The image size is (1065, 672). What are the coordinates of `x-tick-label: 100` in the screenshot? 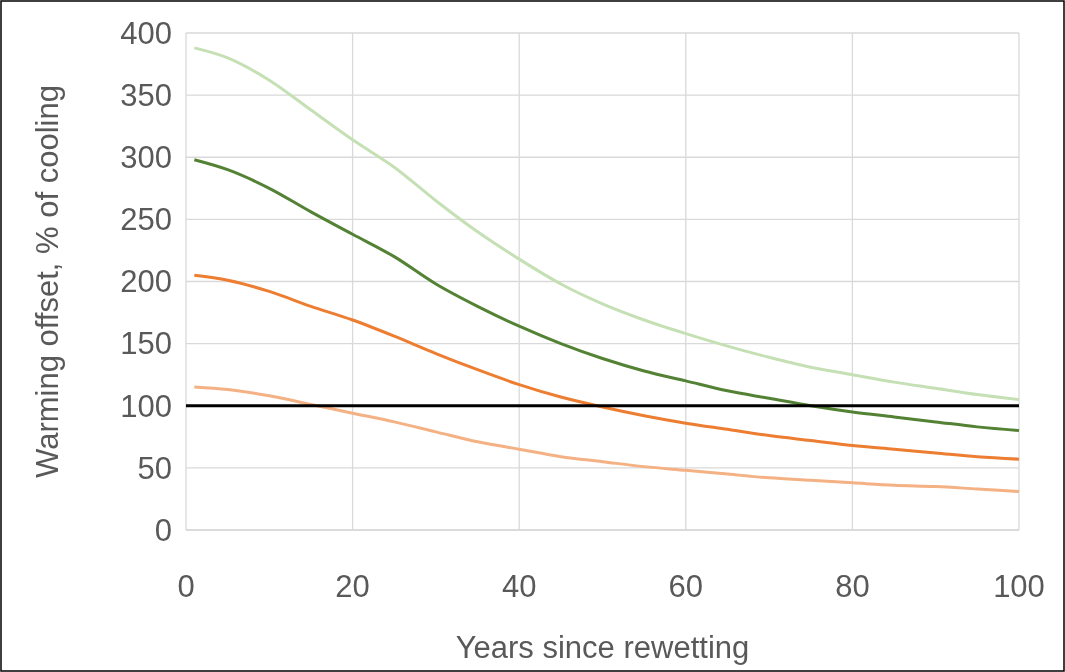 It's located at (1019, 586).